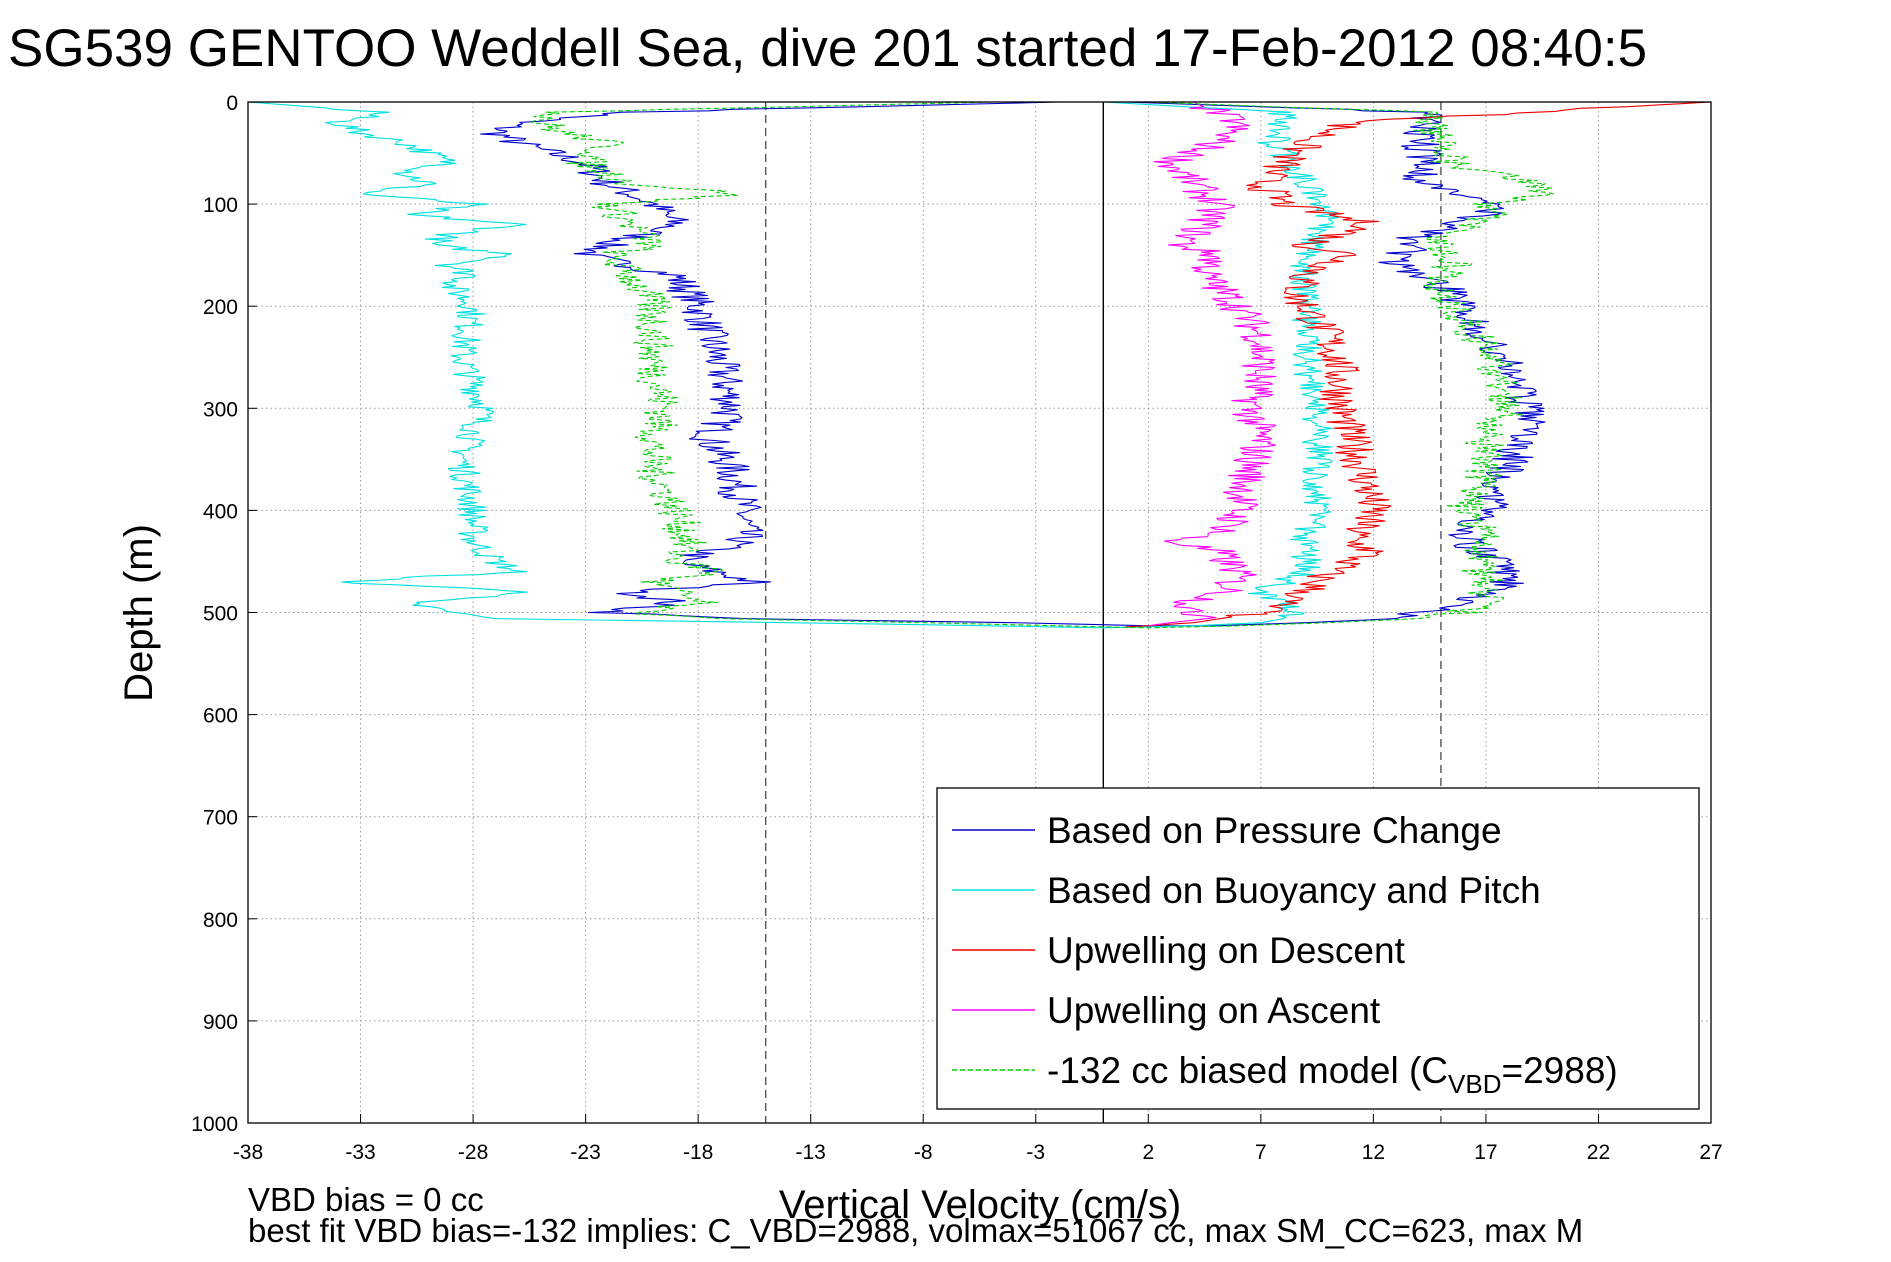 Image resolution: width=1891 pixels, height=1262 pixels. What do you see at coordinates (248, 1152) in the screenshot?
I see `x-tick-label: -38` at bounding box center [248, 1152].